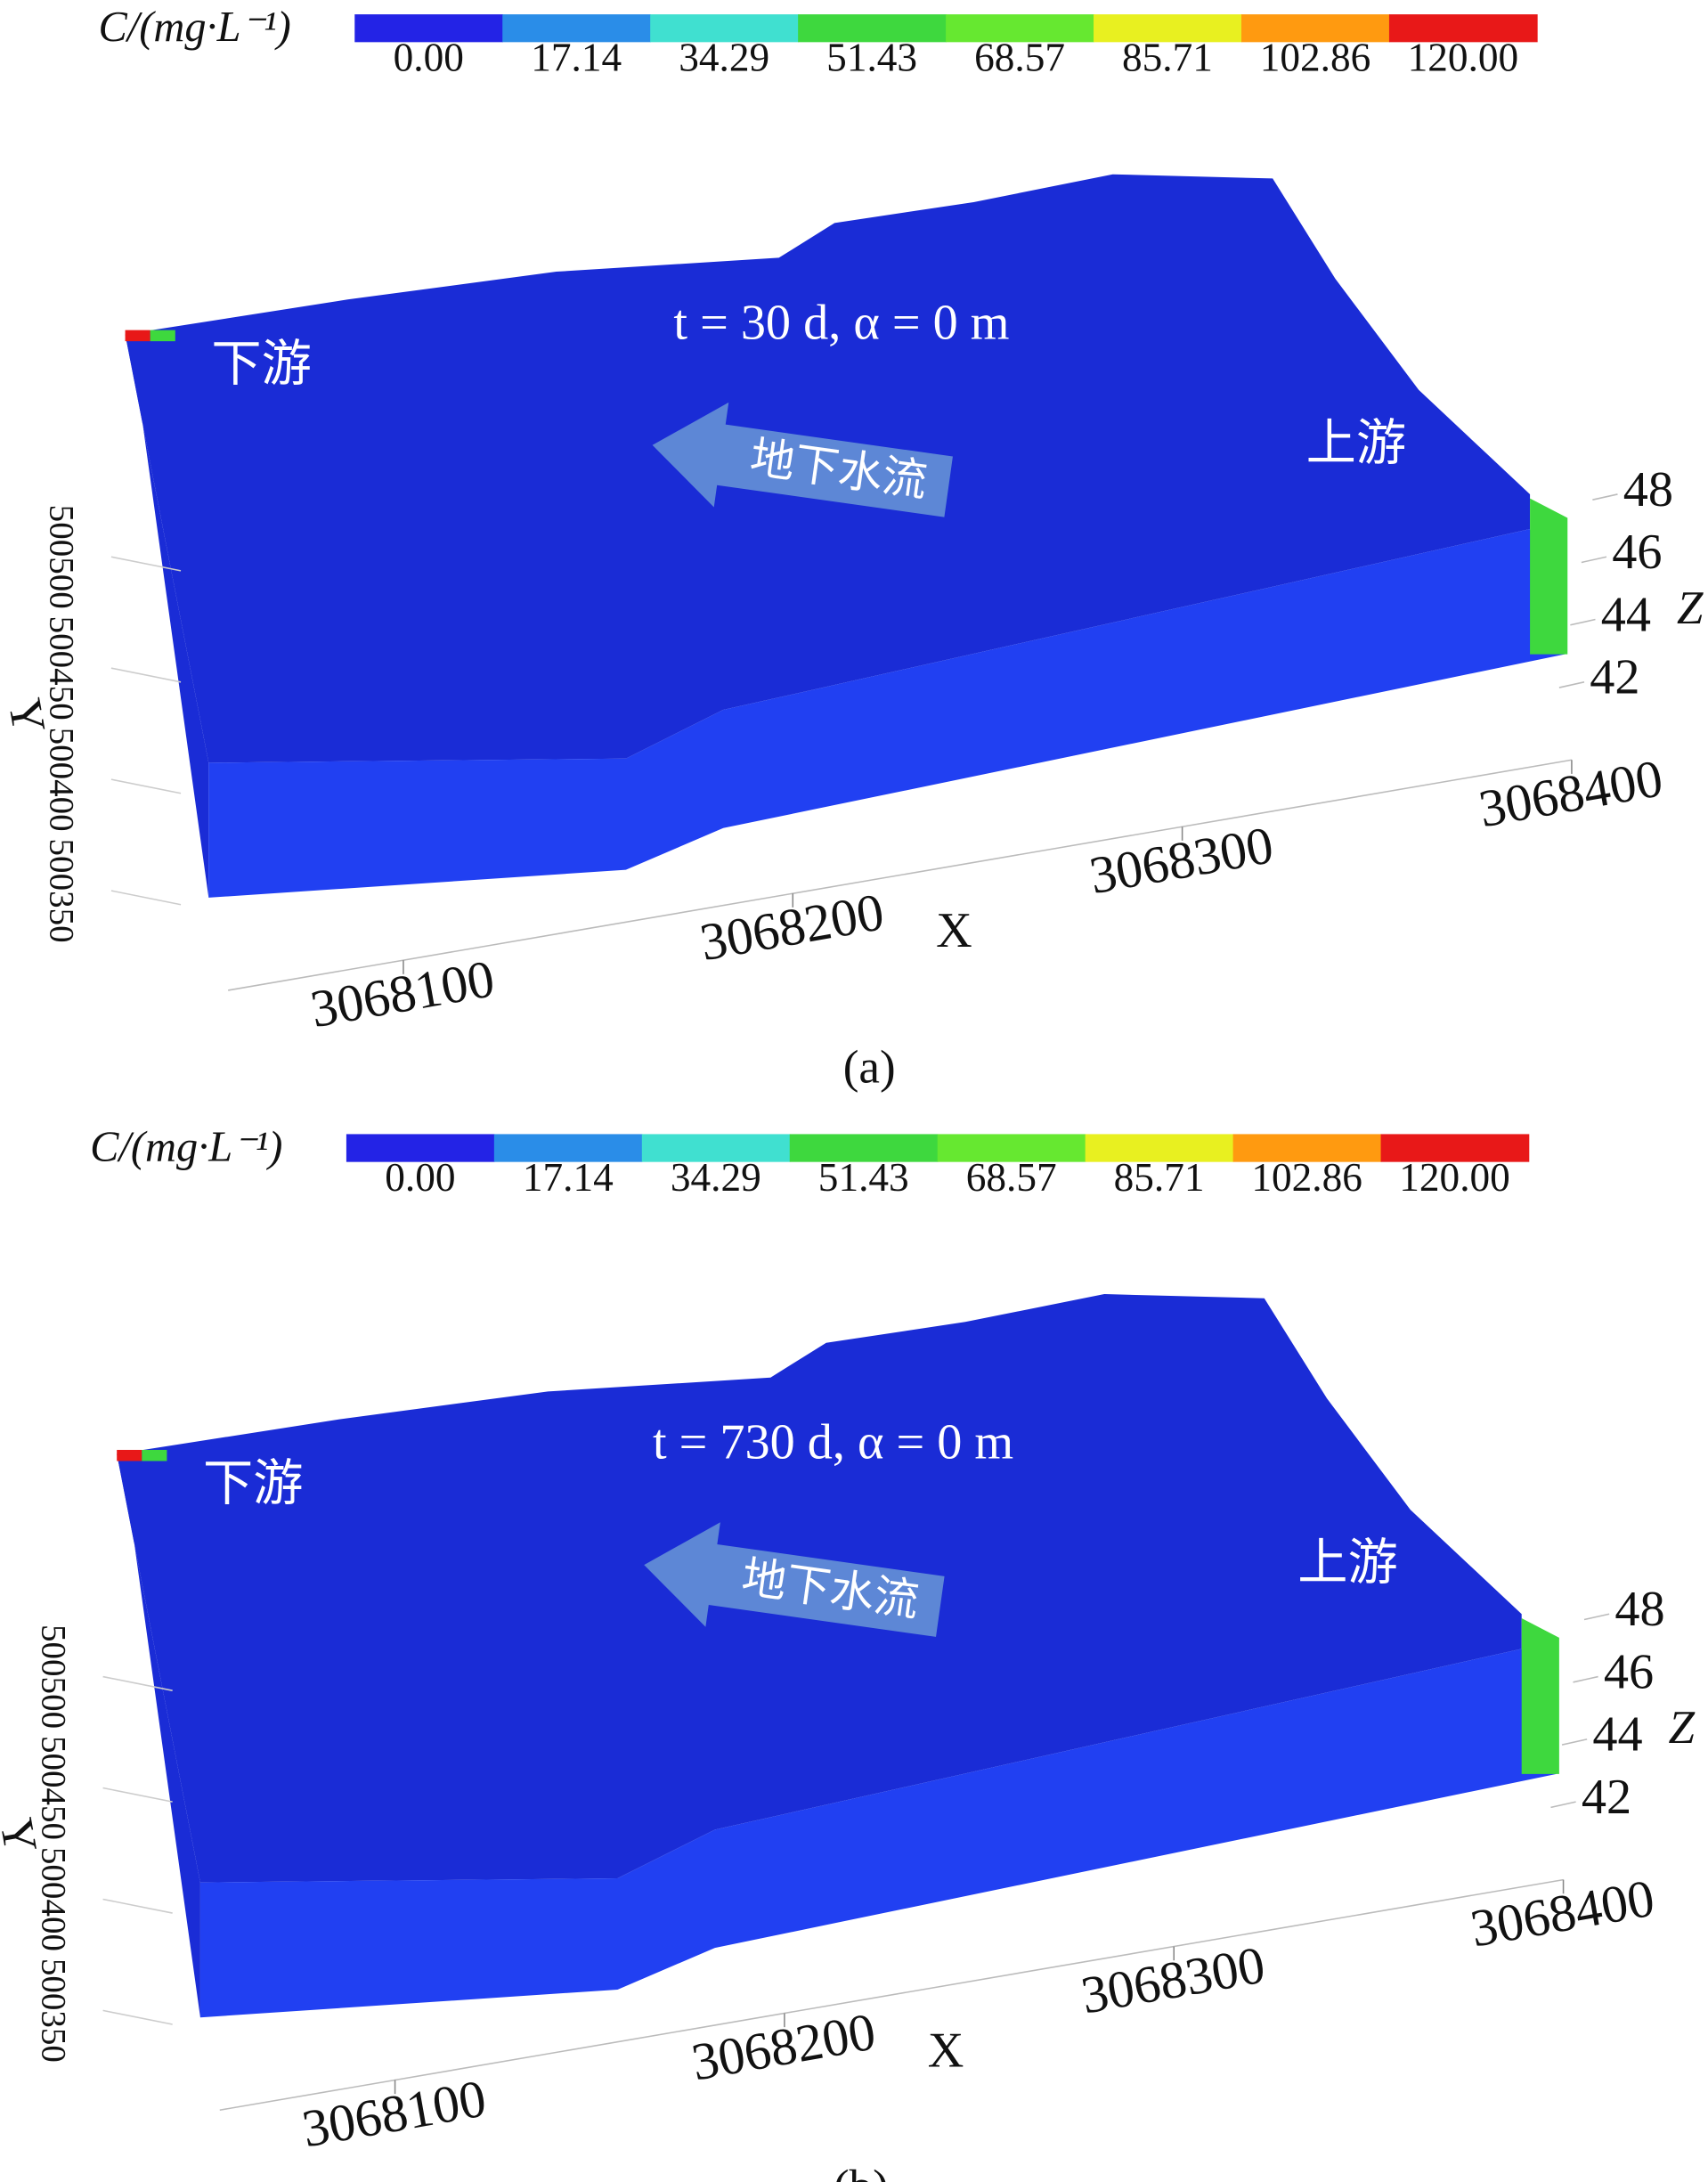  Describe the element at coordinates (841, 322) in the screenshot. I see `annotation: t = 30 d, α = 0 m` at that location.